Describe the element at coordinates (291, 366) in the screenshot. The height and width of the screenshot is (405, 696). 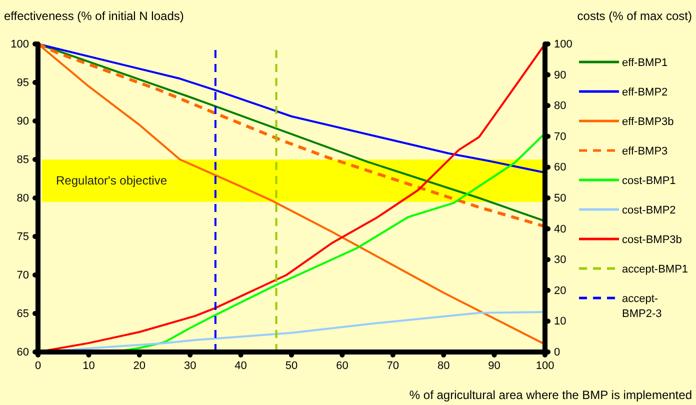
I see `x-tick-label: 50` at that location.